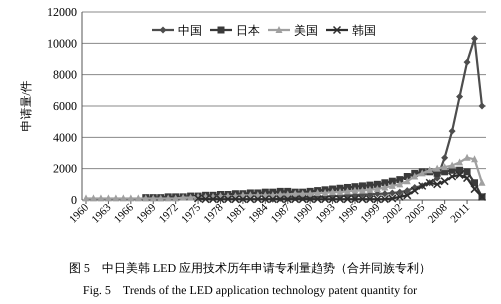 The height and width of the screenshot is (304, 501). What do you see at coordinates (62, 12) in the screenshot?
I see `y-tick-label: 12000` at bounding box center [62, 12].